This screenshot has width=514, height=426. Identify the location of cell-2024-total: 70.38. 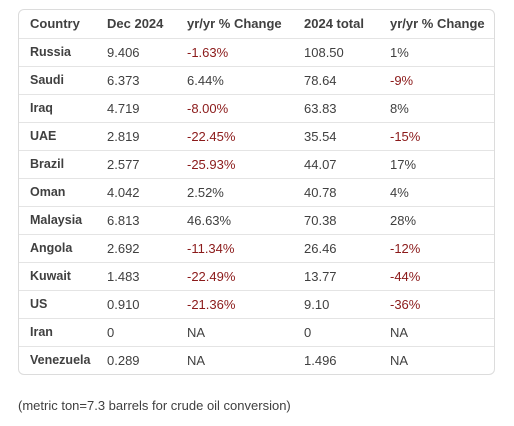
(336, 219).